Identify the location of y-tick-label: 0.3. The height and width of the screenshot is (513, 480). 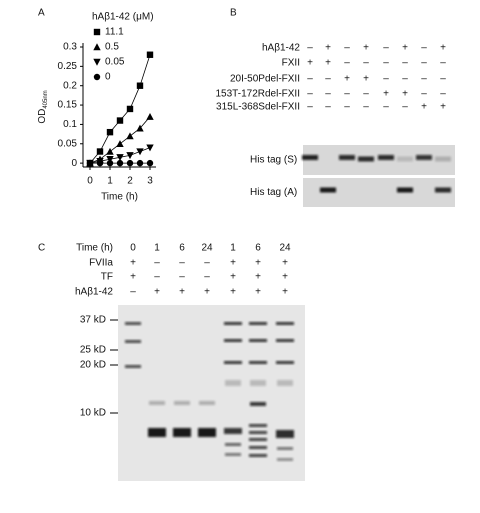
(70, 47).